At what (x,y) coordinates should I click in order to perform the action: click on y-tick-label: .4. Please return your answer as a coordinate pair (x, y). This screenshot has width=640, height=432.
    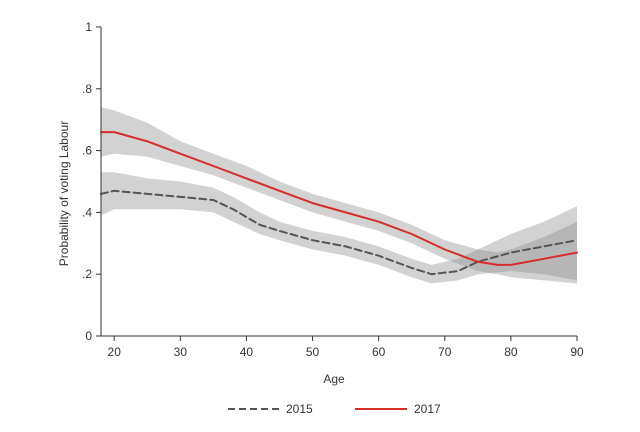
    Looking at the image, I should click on (87, 212).